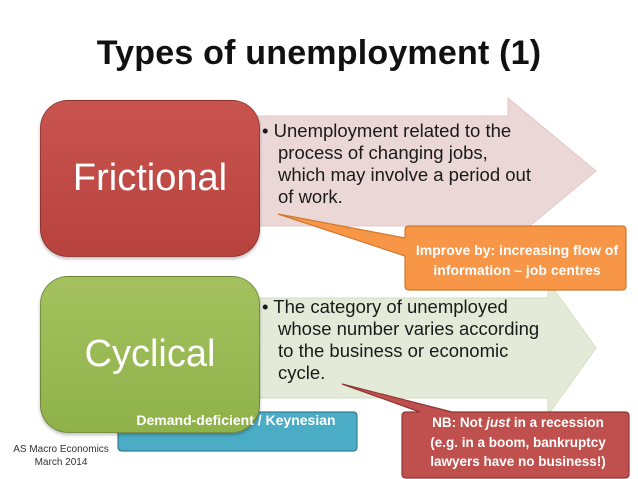 The width and height of the screenshot is (638, 479). Describe the element at coordinates (459, 422) in the screenshot. I see `nb-prefix: NB: Not` at that location.